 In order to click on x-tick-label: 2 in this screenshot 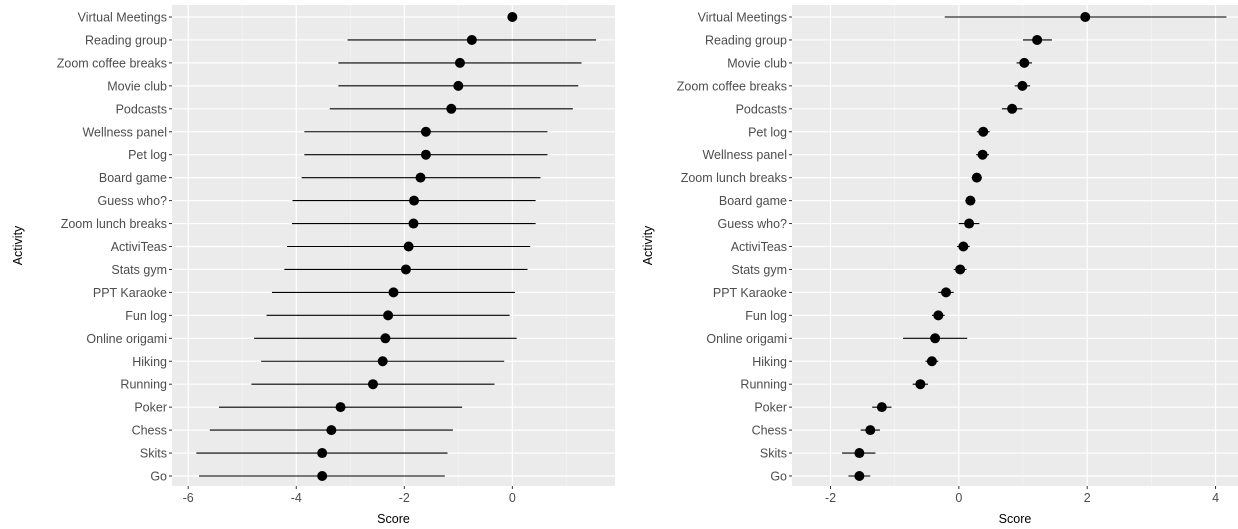, I will do `click(1087, 498)`.